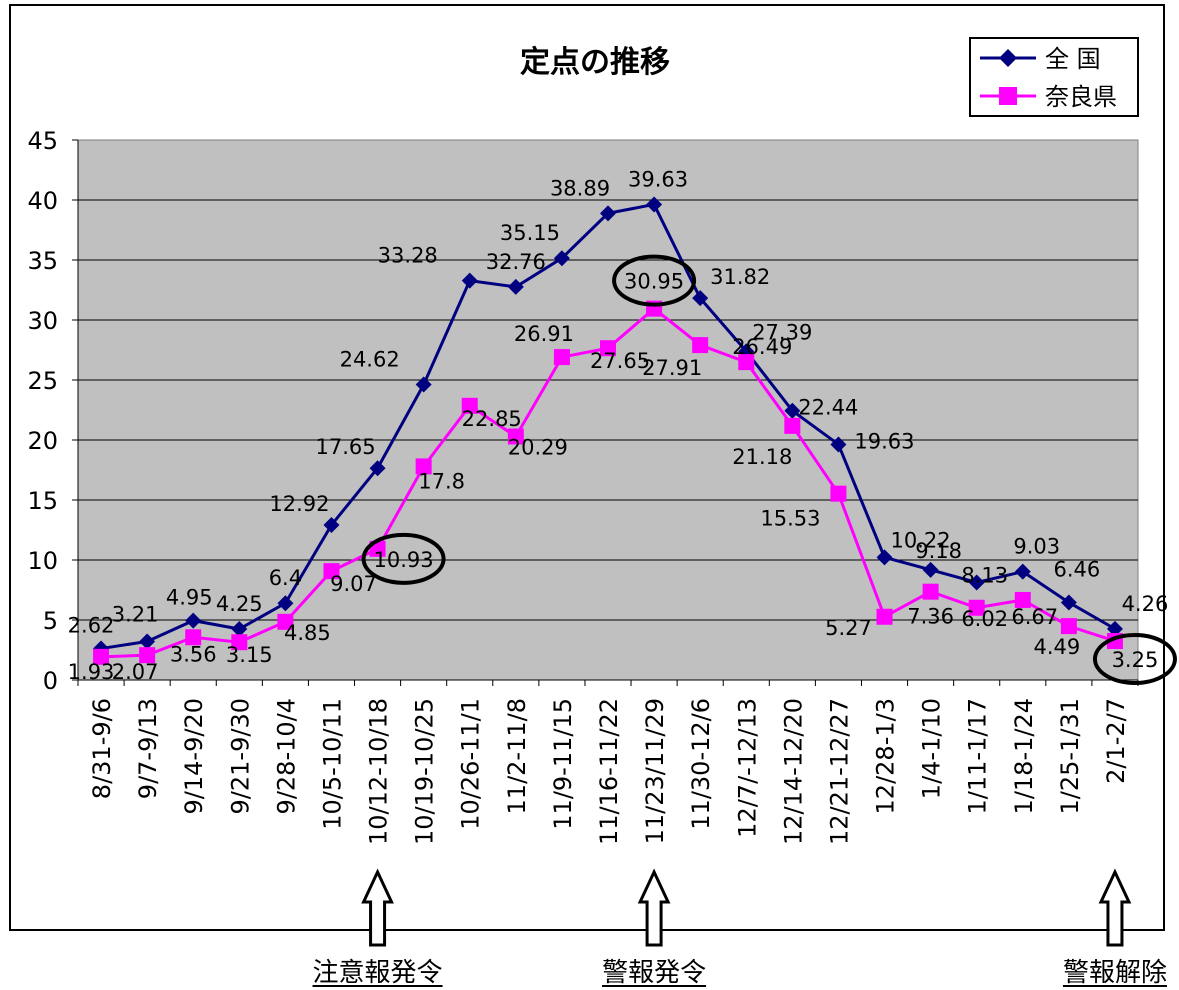 The image size is (1179, 990). I want to click on data-label: 26.49, so click(762, 347).